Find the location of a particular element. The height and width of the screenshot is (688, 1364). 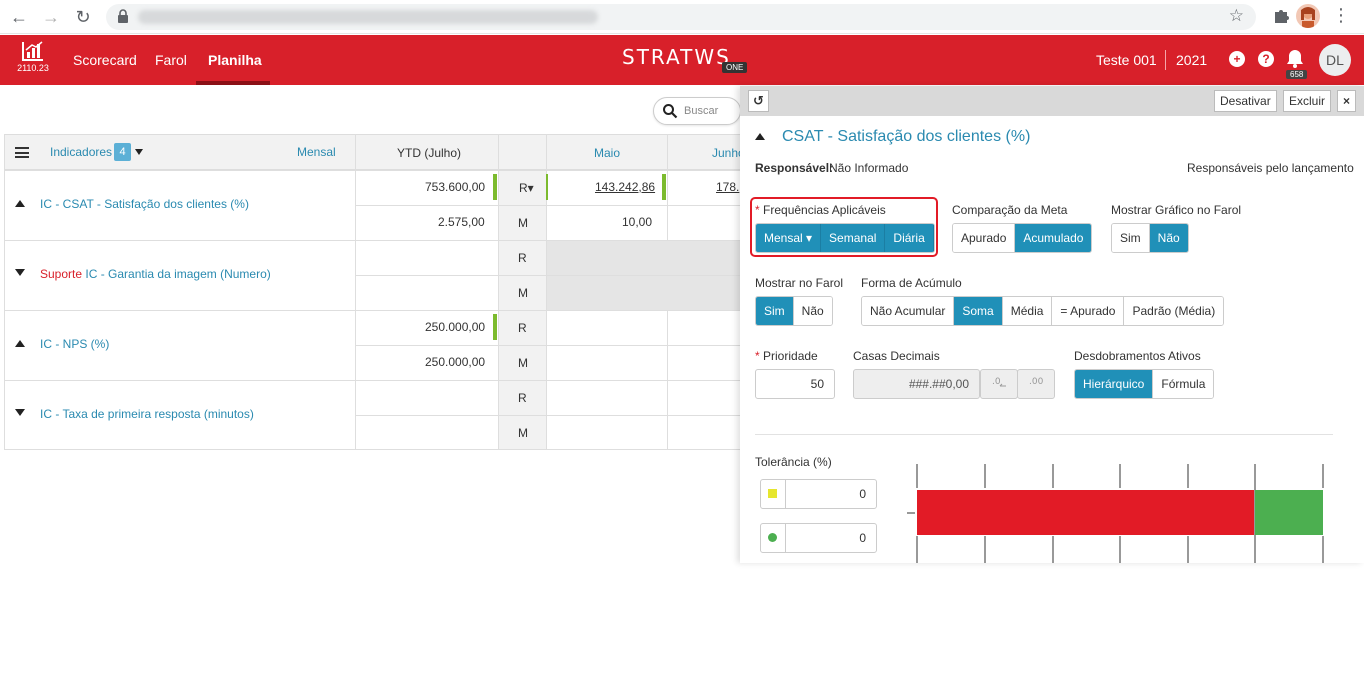

col-header-june: Junho is located at coordinates (728, 153).